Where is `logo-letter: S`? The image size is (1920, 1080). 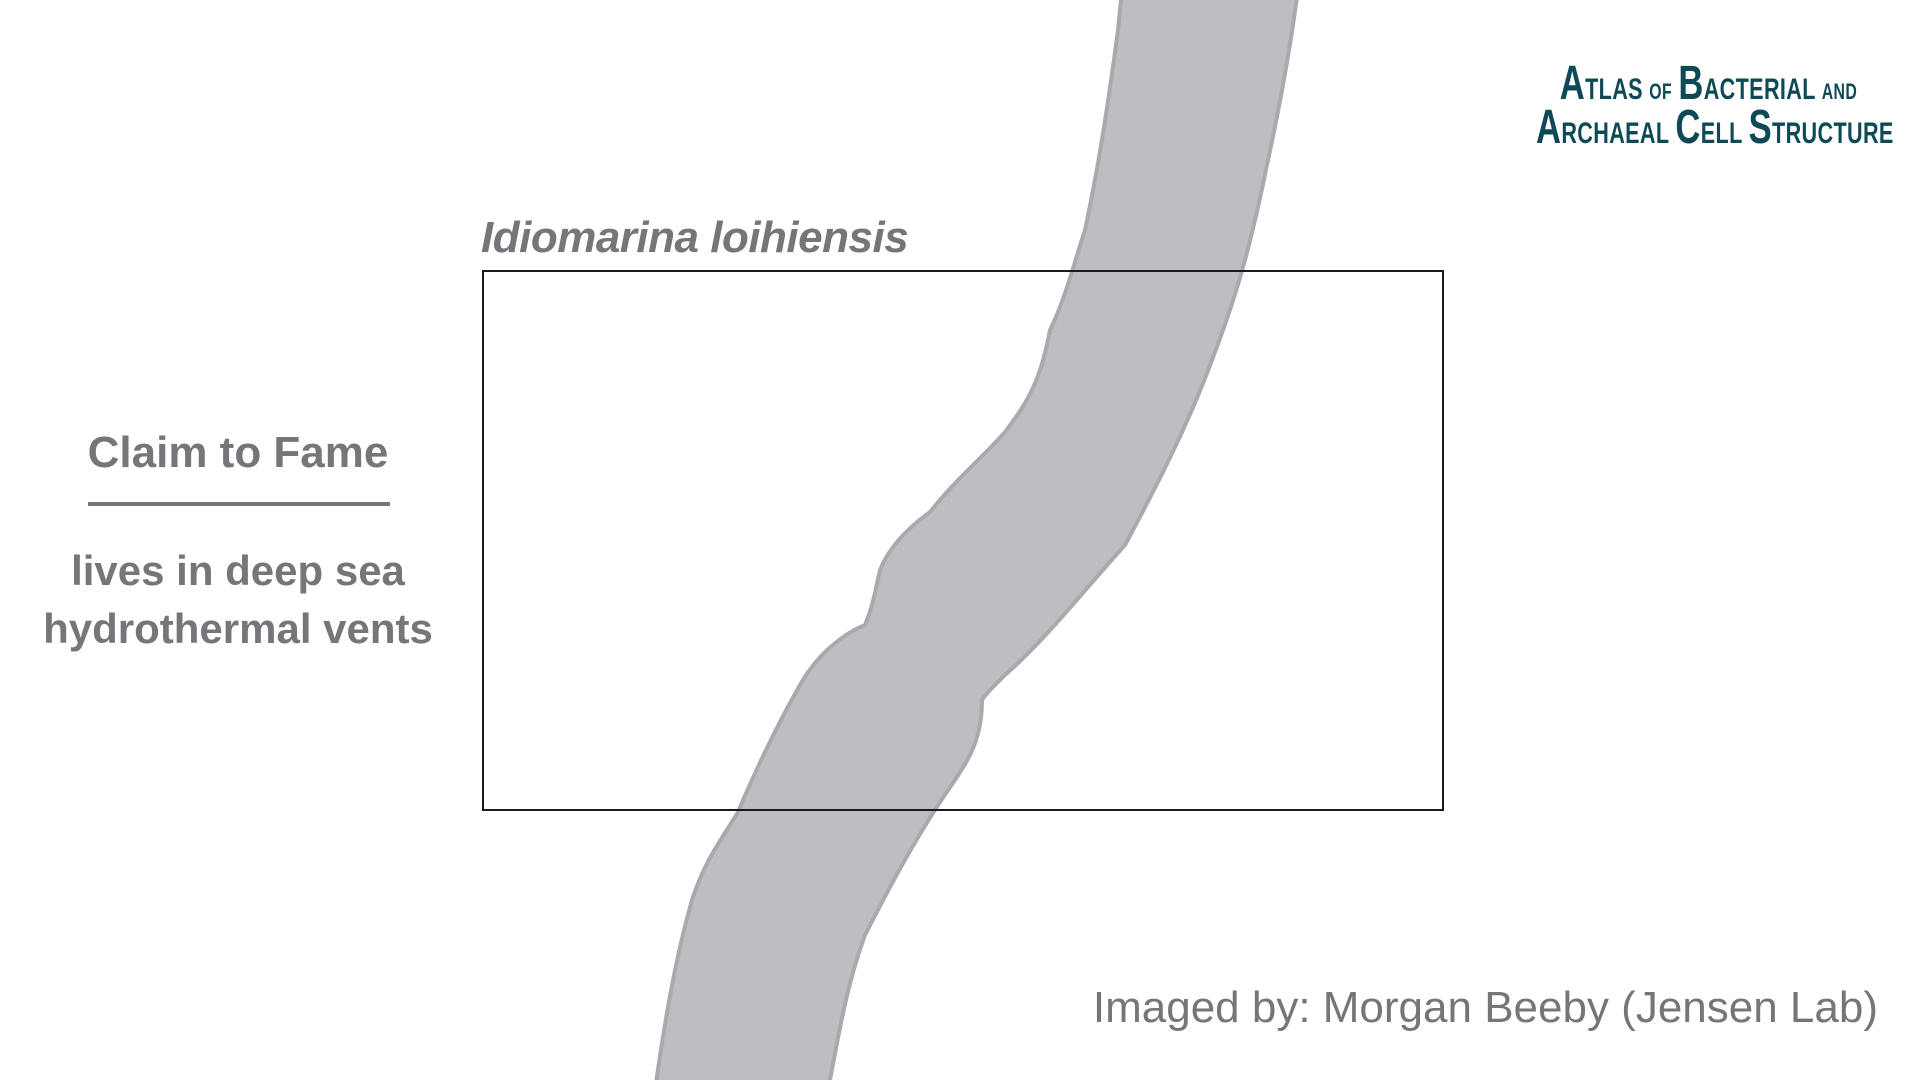
logo-letter: S is located at coordinates (1760, 127).